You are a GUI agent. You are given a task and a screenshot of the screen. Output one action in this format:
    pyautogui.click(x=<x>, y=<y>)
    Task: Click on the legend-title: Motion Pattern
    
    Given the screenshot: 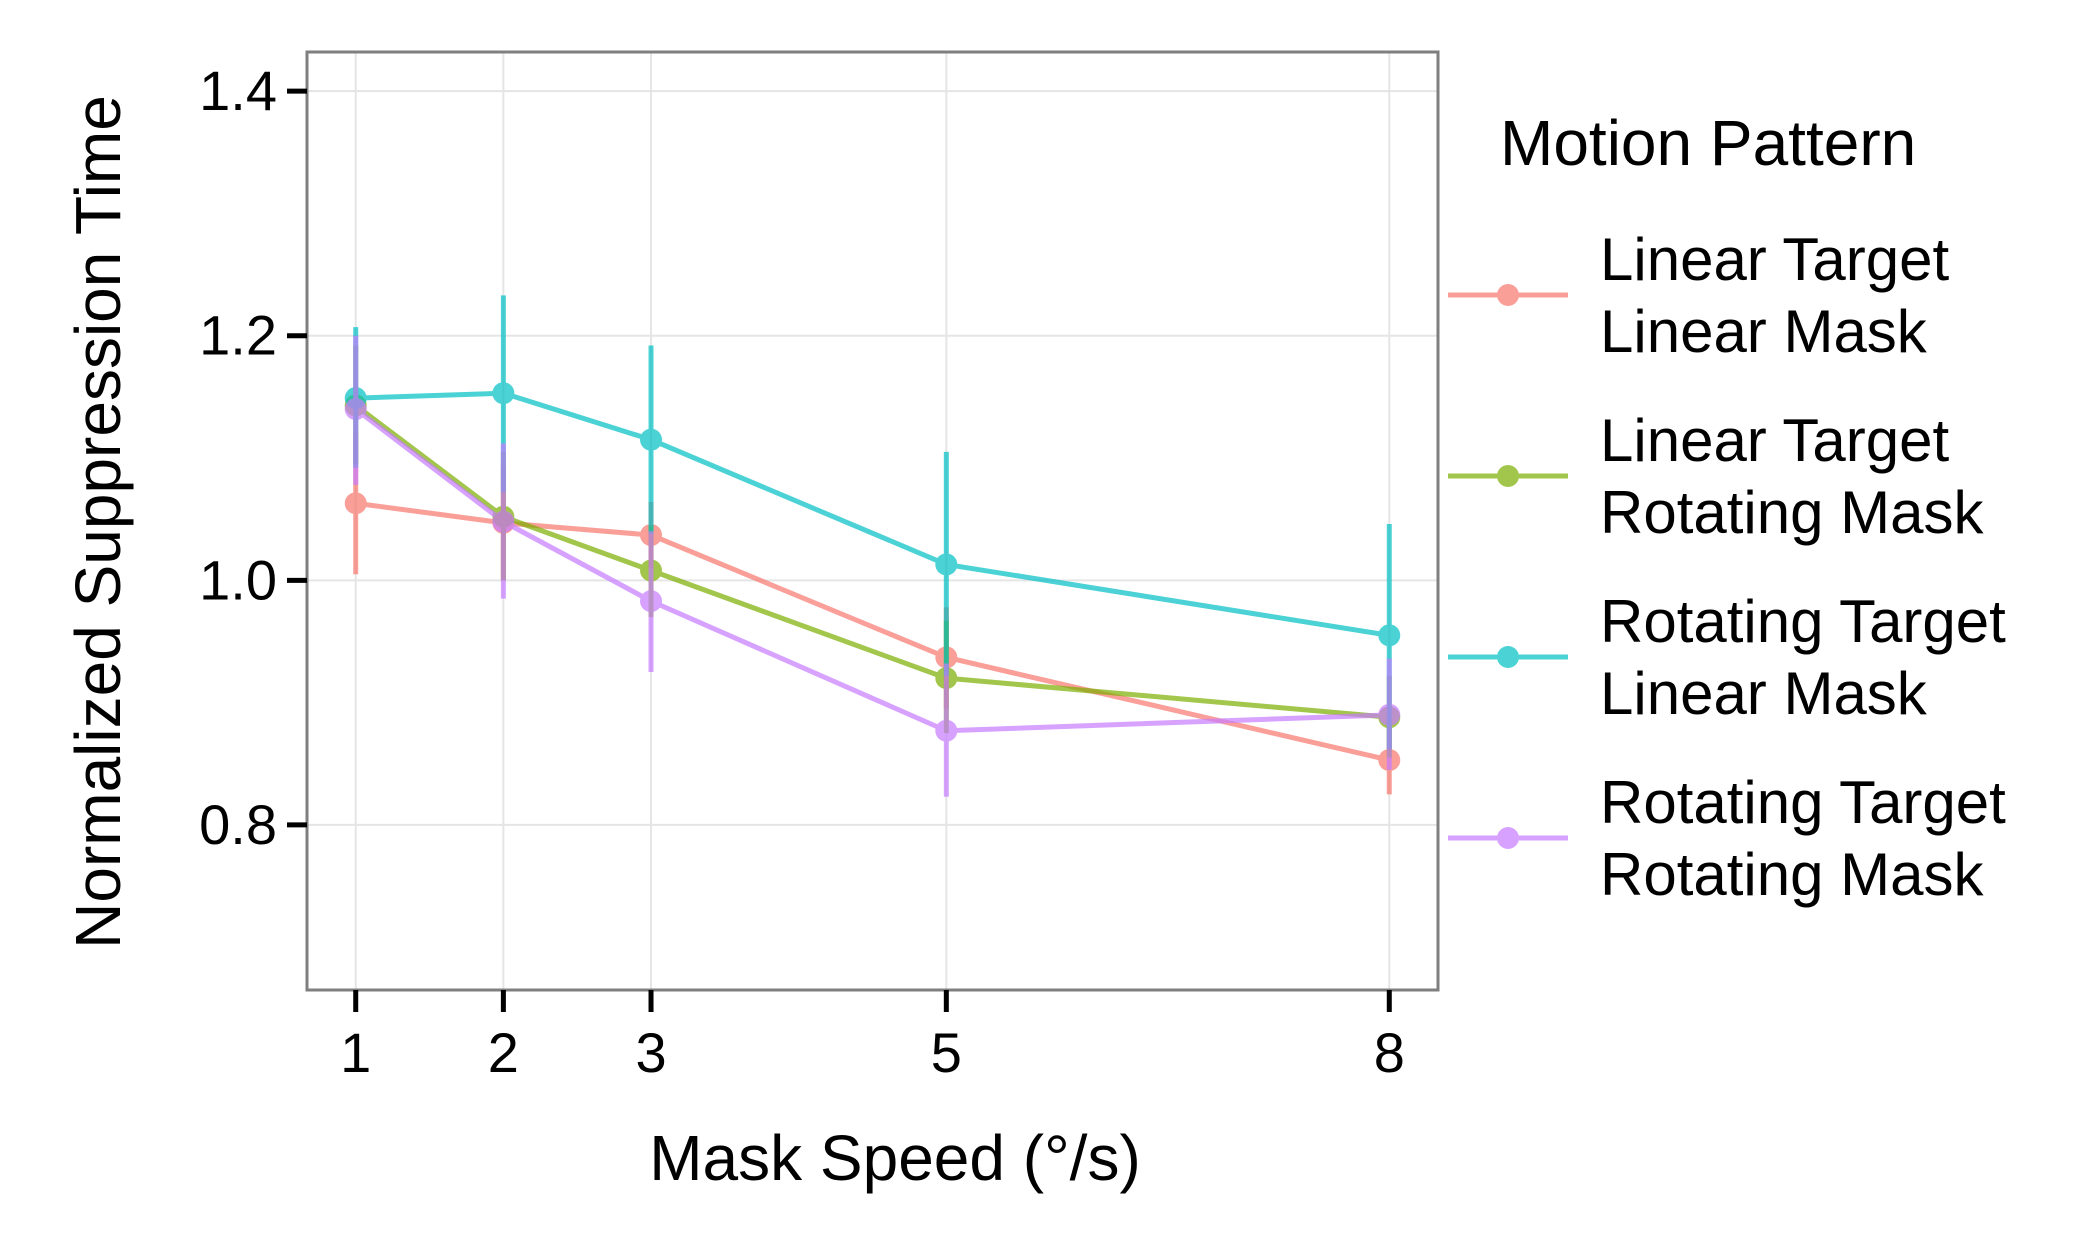 What is the action you would take?
    pyautogui.click(x=1708, y=143)
    